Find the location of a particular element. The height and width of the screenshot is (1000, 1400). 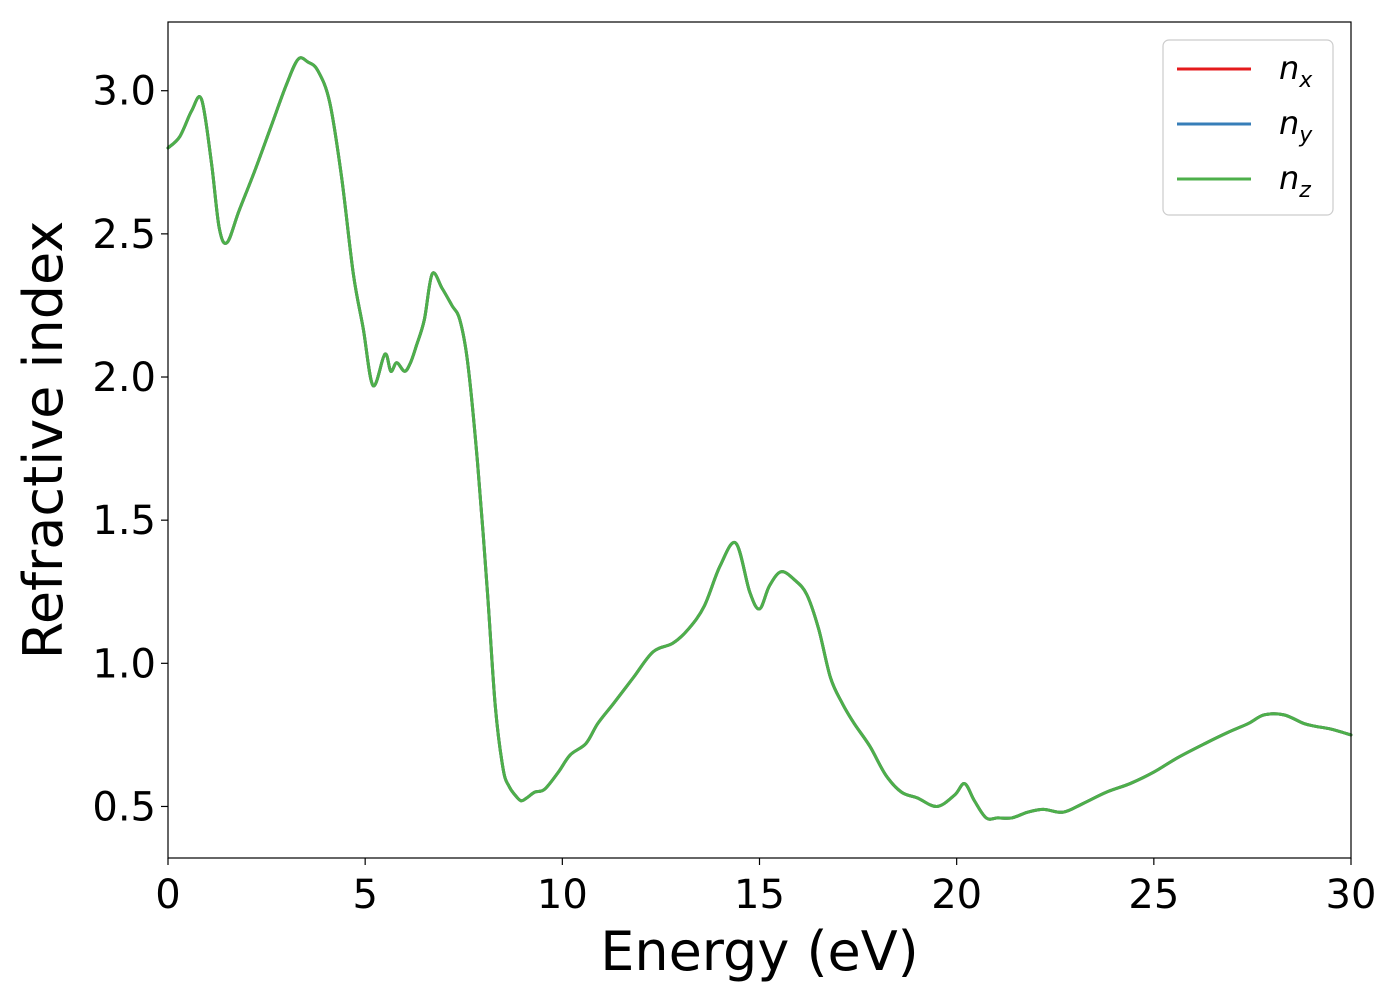

x-axis-ticks: 0 5 10 15 20 25 30 is located at coordinates (765, 888).